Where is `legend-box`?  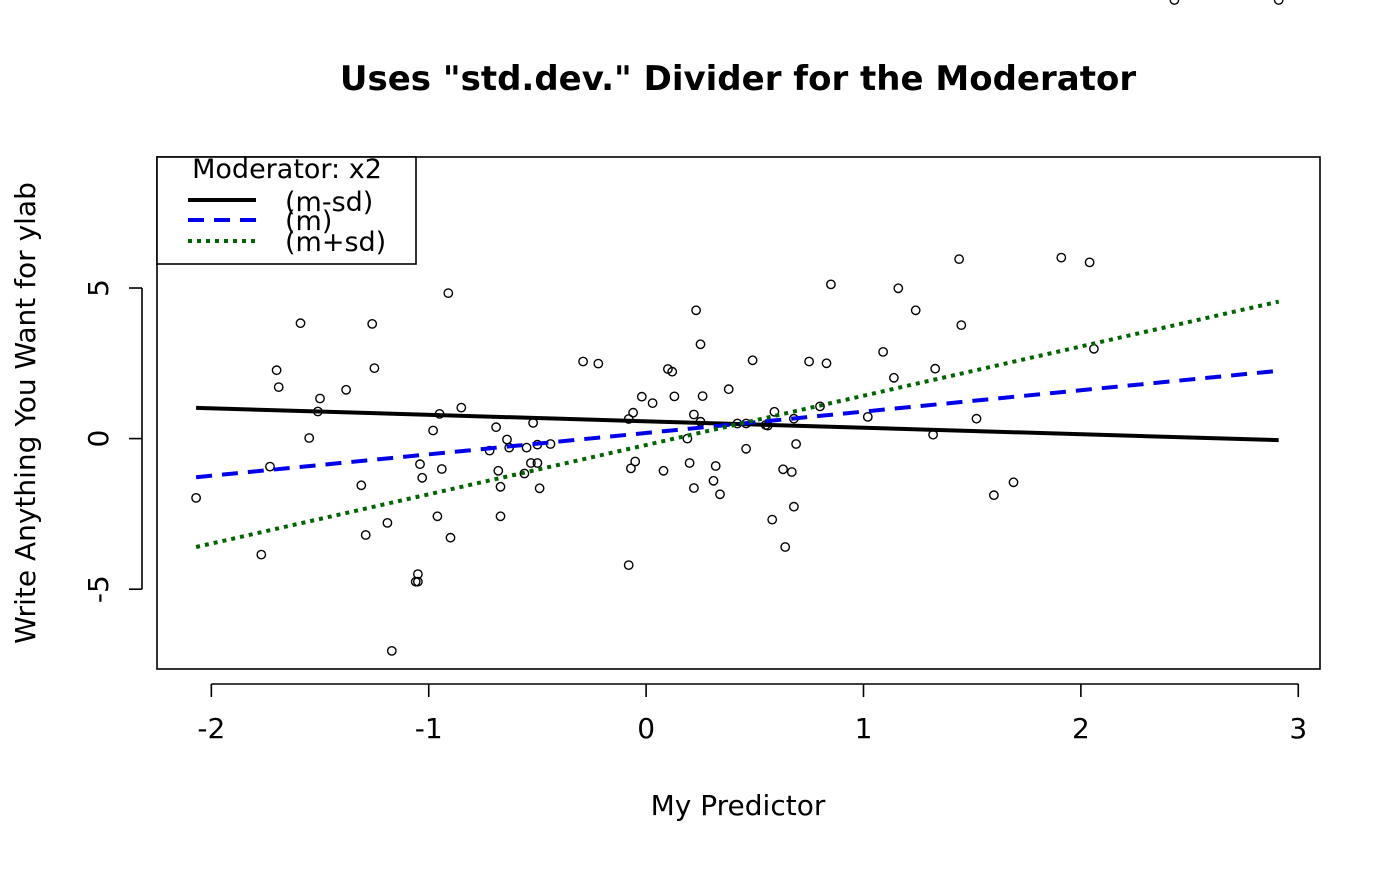 legend-box is located at coordinates (286, 210).